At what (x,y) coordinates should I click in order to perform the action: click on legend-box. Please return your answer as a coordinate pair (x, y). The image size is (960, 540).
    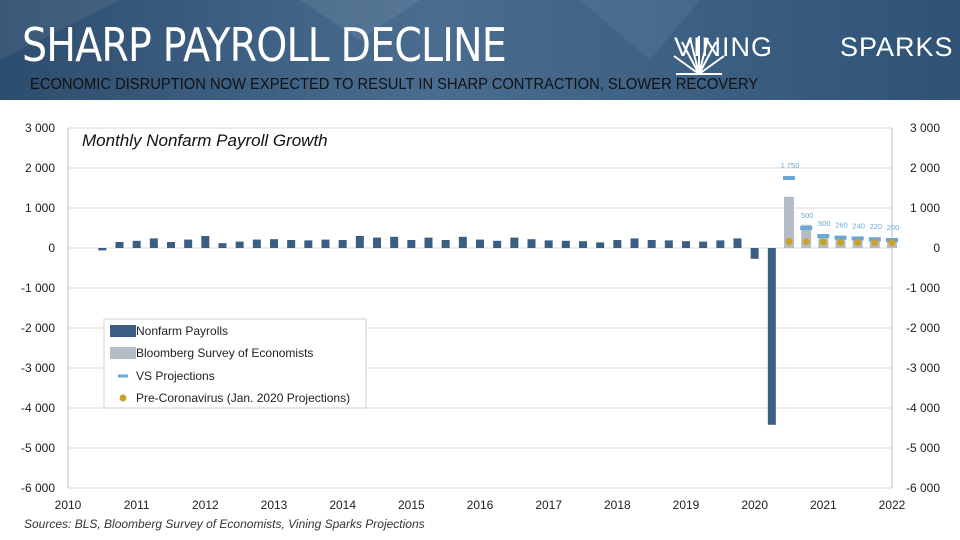
    Looking at the image, I should click on (235, 363).